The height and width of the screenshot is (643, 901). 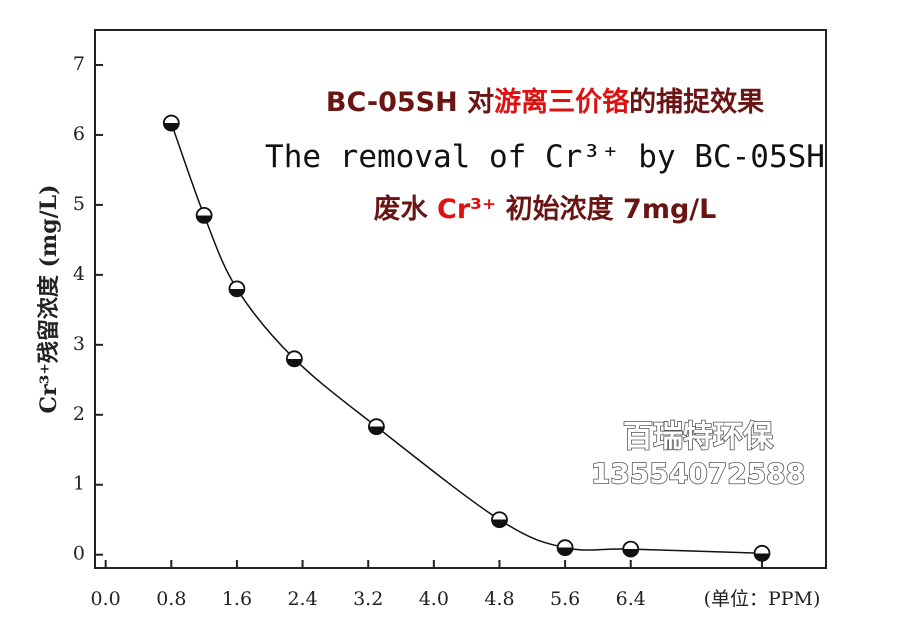 What do you see at coordinates (466, 209) in the screenshot?
I see `annotation-segment: Cr³⁺` at bounding box center [466, 209].